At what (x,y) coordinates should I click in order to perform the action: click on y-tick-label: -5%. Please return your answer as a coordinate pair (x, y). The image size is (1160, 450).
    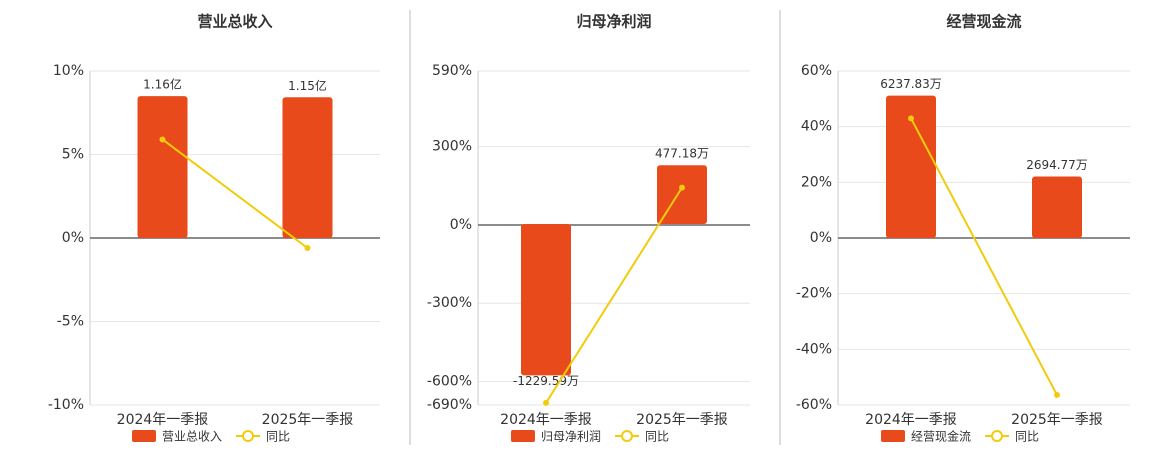
    Looking at the image, I should click on (70, 322).